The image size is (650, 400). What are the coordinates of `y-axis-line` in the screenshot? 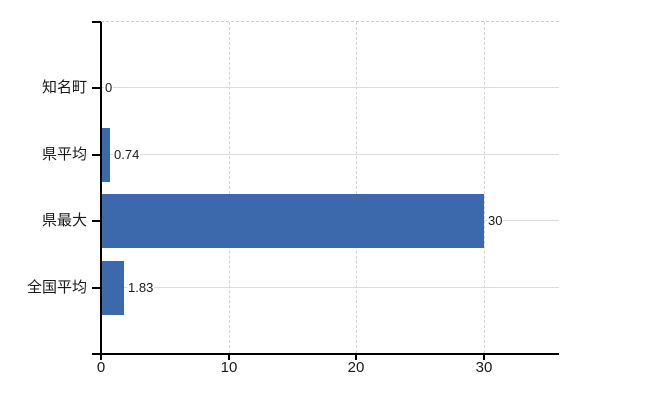 It's located at (101, 188).